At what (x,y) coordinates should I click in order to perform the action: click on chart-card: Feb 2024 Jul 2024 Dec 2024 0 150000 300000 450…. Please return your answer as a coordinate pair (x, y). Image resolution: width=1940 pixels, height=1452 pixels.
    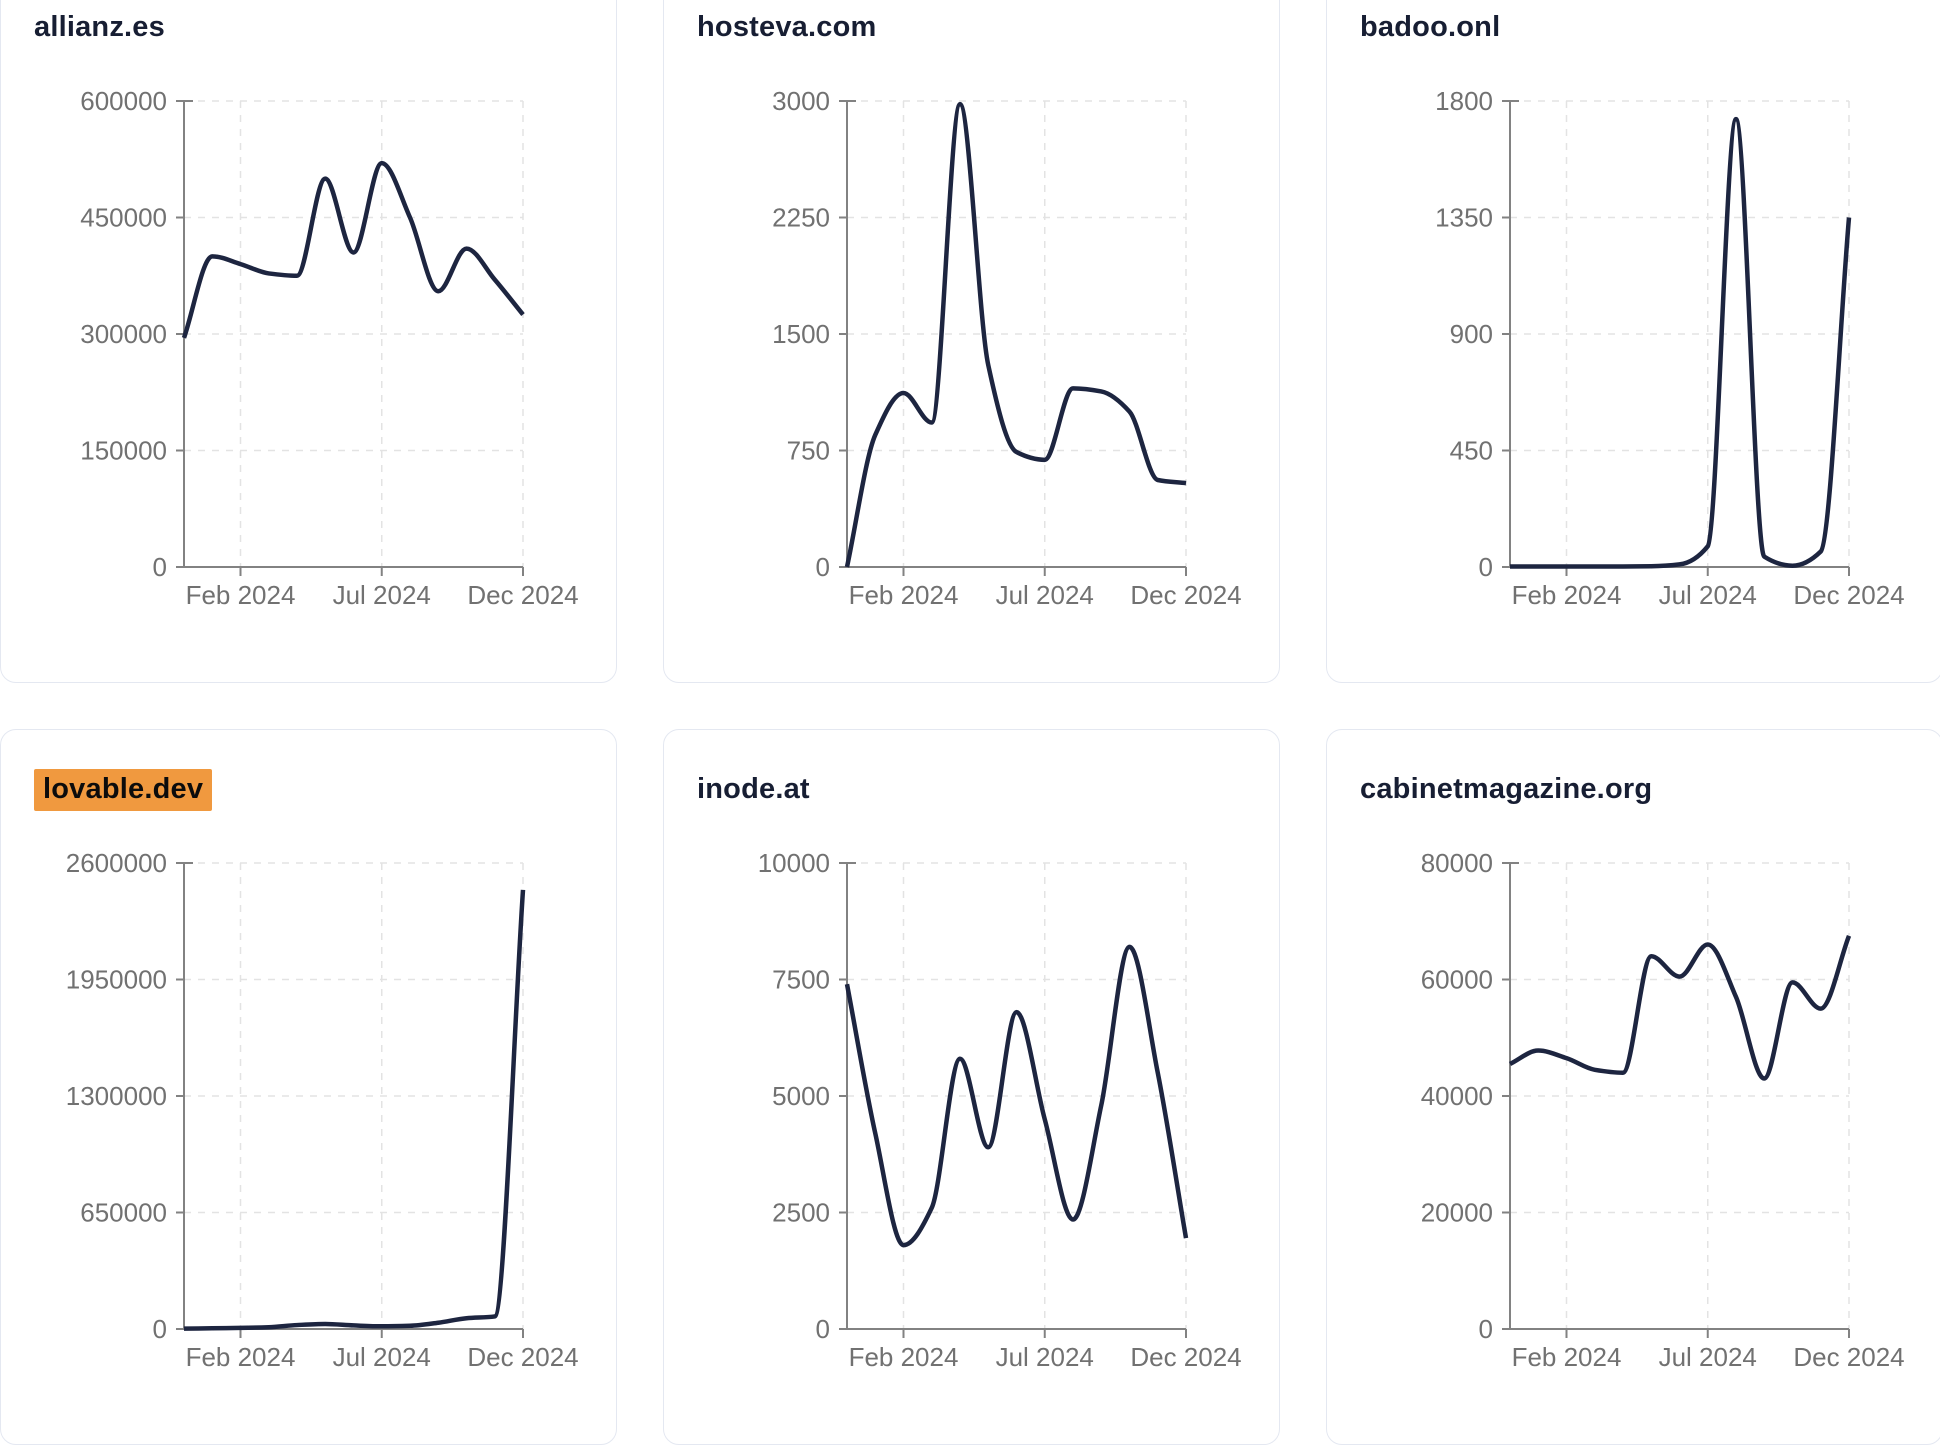
    Looking at the image, I should click on (308, 341).